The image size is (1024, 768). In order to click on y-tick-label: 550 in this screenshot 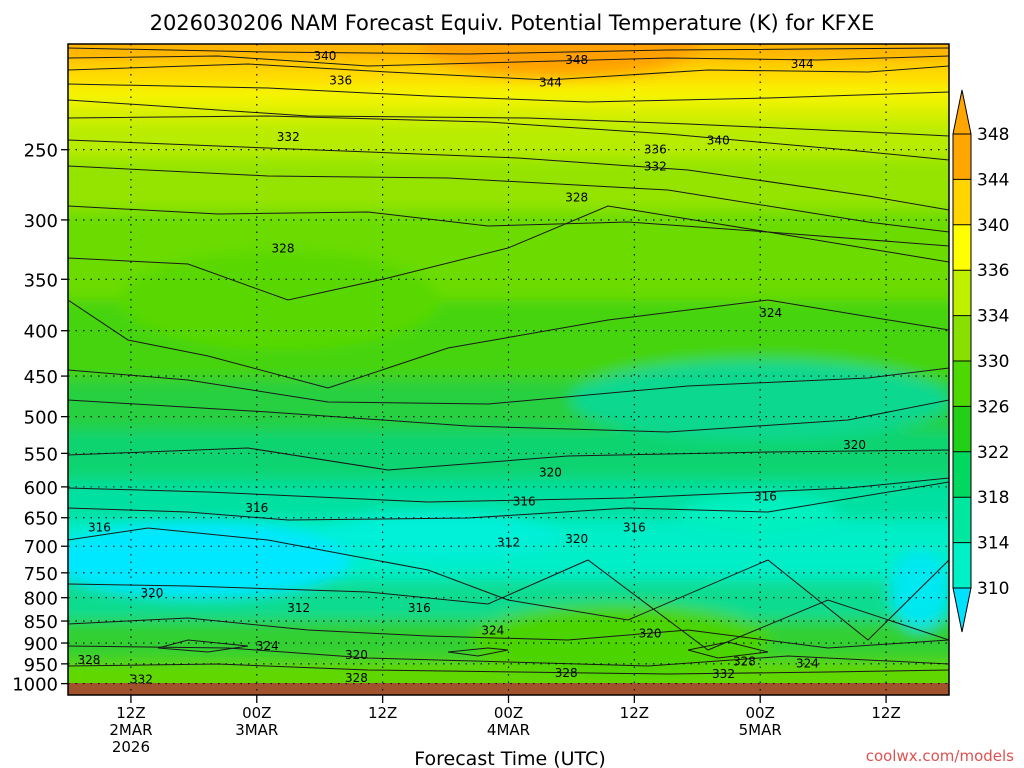, I will do `click(41, 454)`.